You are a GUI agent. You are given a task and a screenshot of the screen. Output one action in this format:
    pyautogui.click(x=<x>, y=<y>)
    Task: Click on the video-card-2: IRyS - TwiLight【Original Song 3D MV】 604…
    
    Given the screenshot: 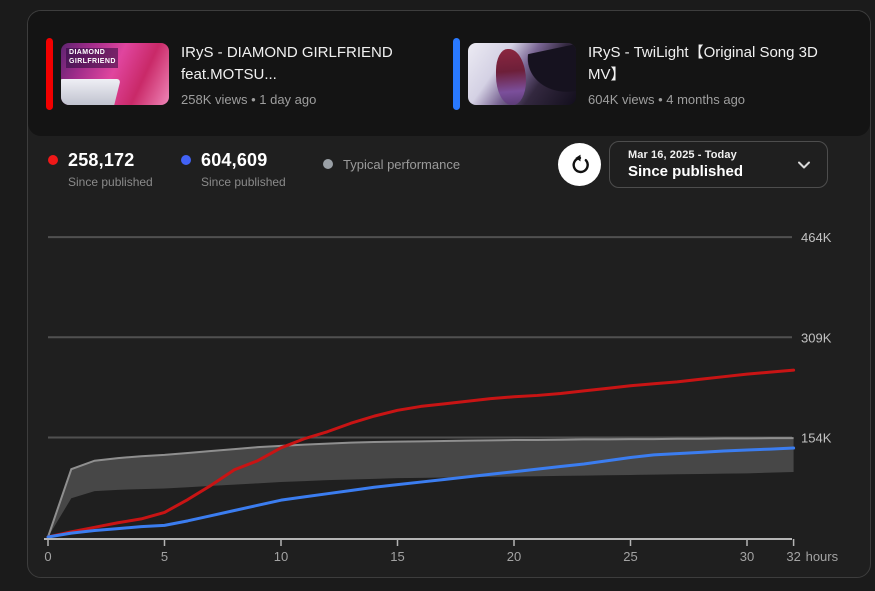 What is the action you would take?
    pyautogui.click(x=645, y=74)
    